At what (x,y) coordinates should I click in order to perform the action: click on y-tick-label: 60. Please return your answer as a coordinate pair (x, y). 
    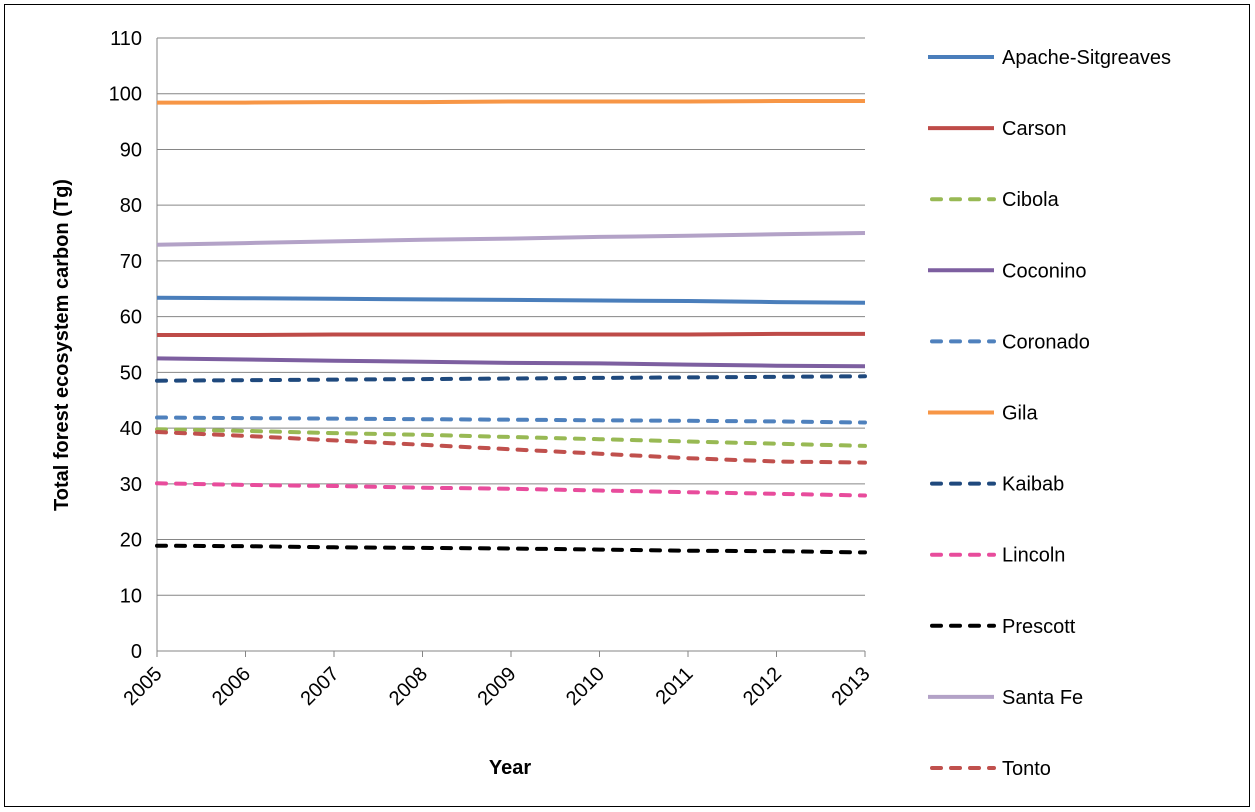
    Looking at the image, I should click on (131, 318).